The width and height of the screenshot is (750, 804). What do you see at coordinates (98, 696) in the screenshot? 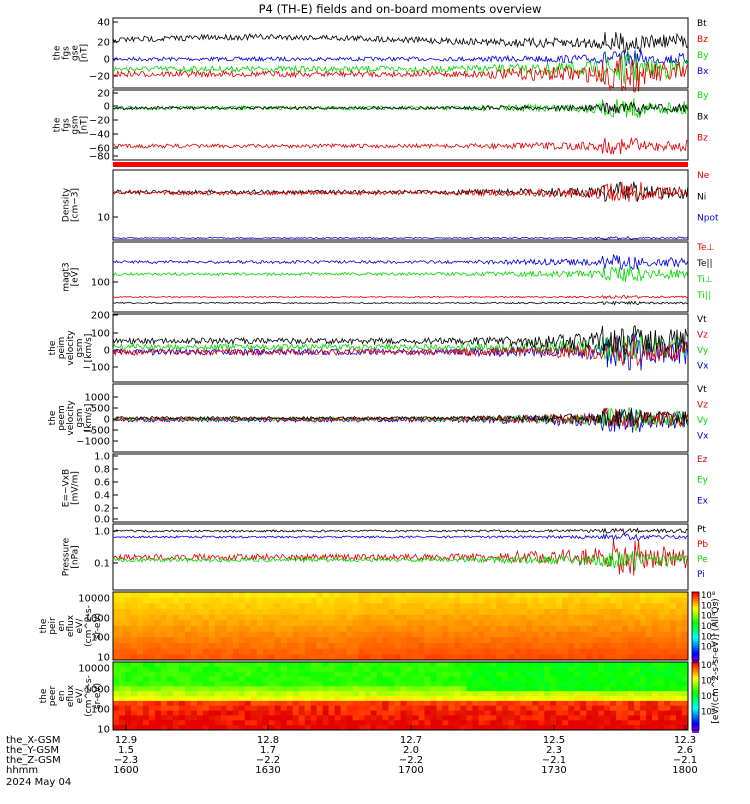
I see `ylabel-line: sr-eV)` at bounding box center [98, 696].